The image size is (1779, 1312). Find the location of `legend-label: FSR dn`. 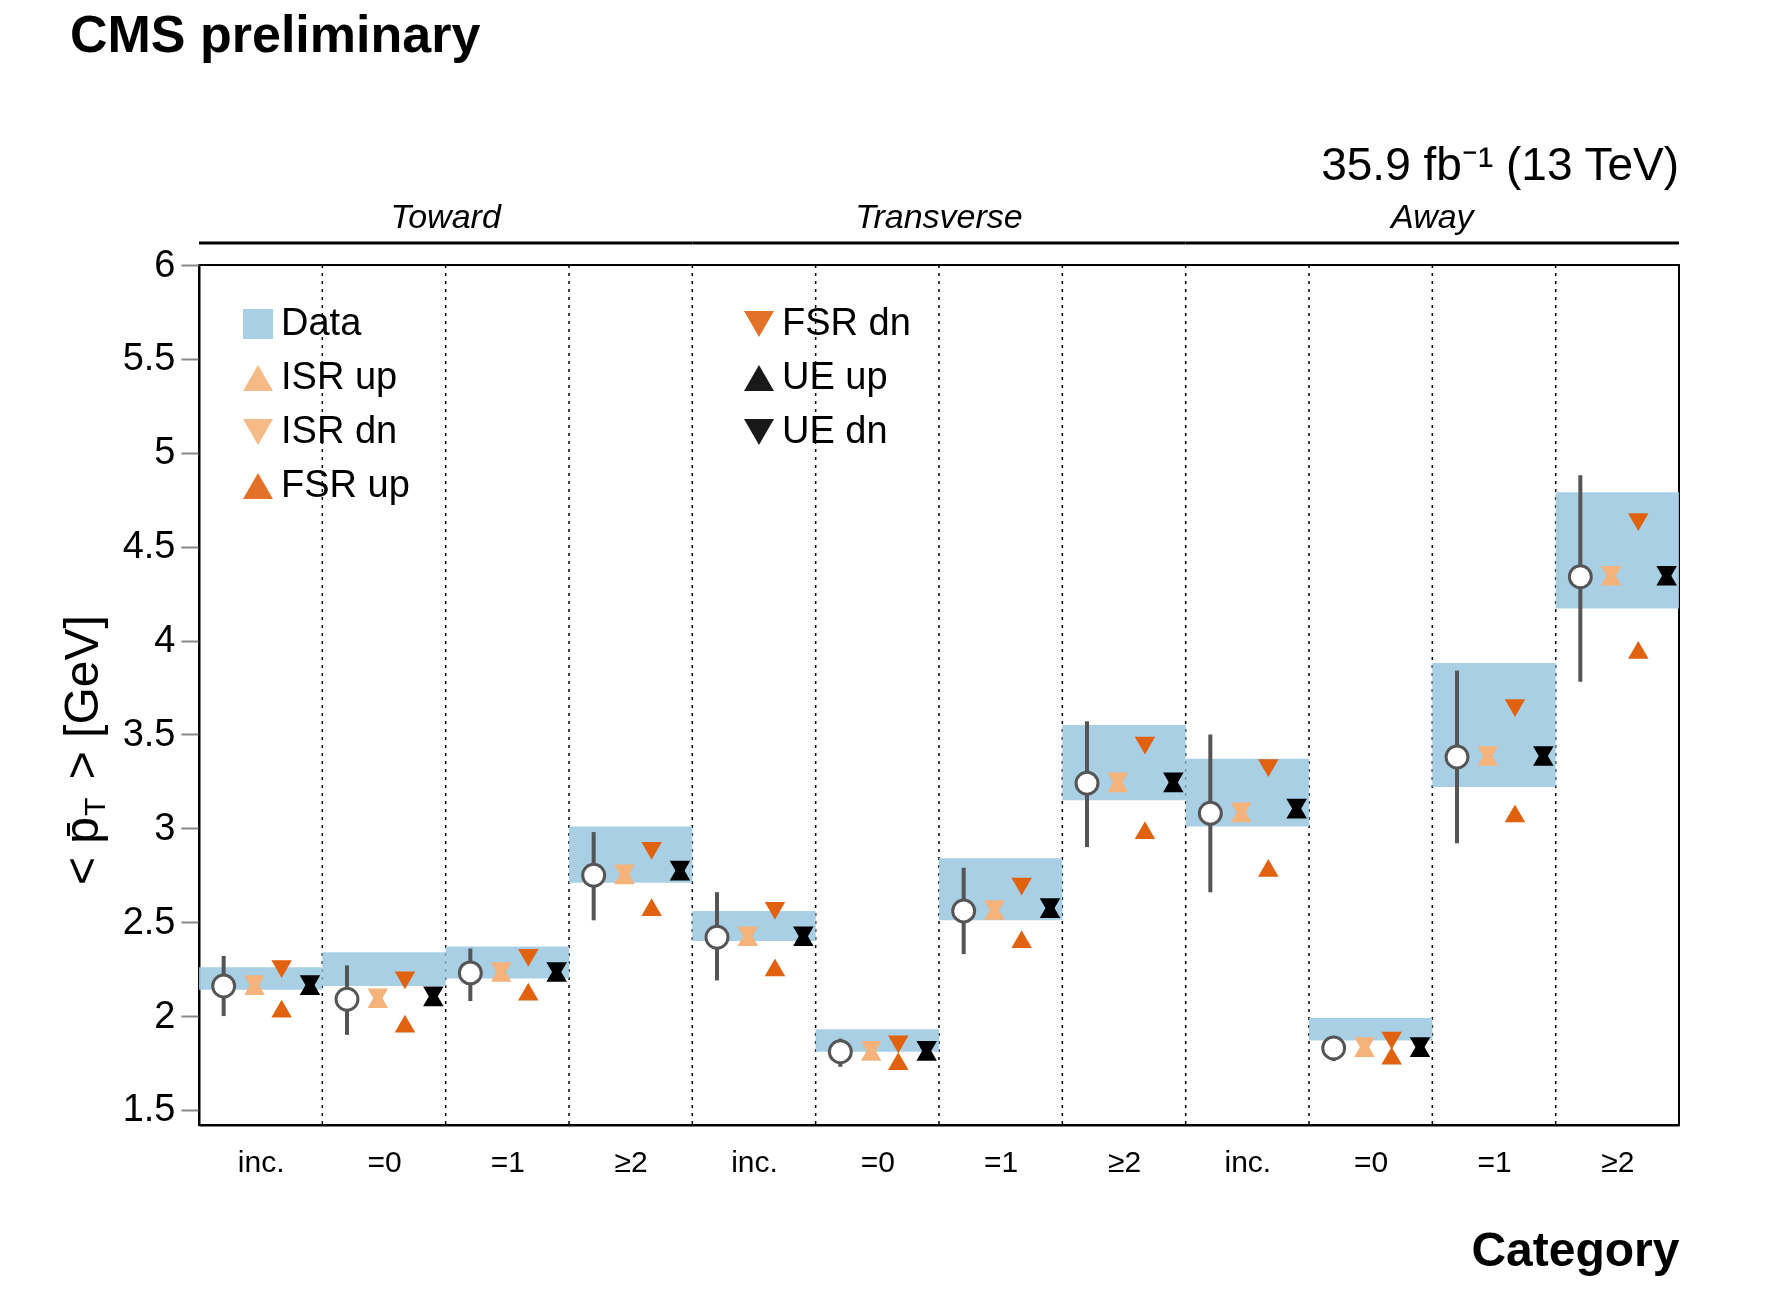

legend-label: FSR dn is located at coordinates (846, 322).